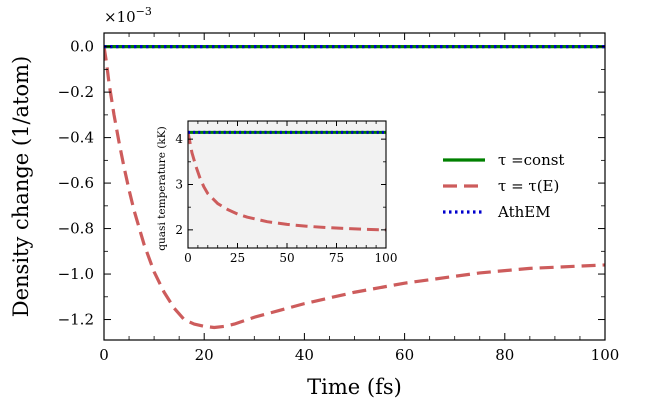 This screenshot has height=406, width=658. What do you see at coordinates (354, 387) in the screenshot?
I see `x-axis-title: Time (fs)` at bounding box center [354, 387].